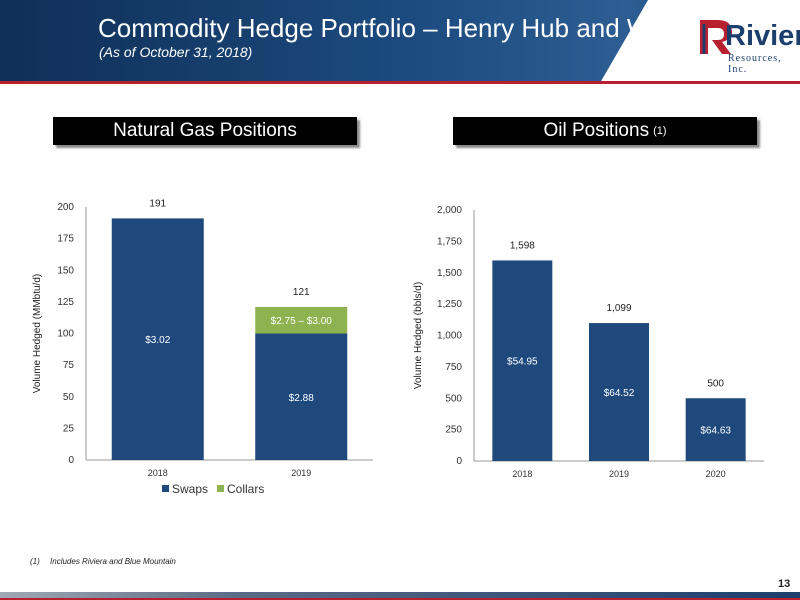 The image size is (800, 600). Describe the element at coordinates (453, 398) in the screenshot. I see `y-tick-label: 500` at that location.